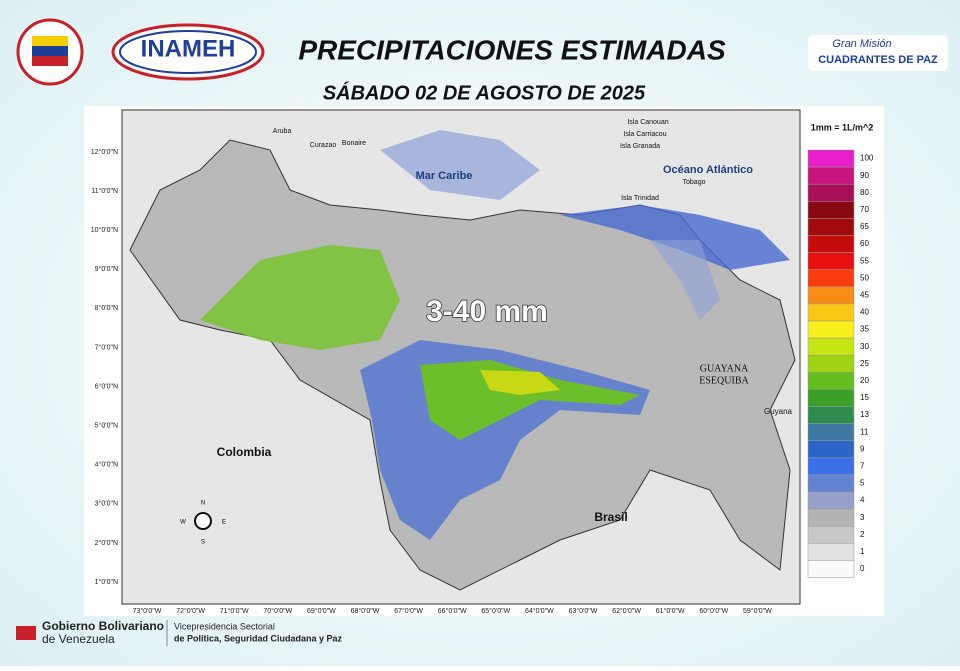  Describe the element at coordinates (626, 611) in the screenshot. I see `lon-label: 62°0'0"W` at that location.